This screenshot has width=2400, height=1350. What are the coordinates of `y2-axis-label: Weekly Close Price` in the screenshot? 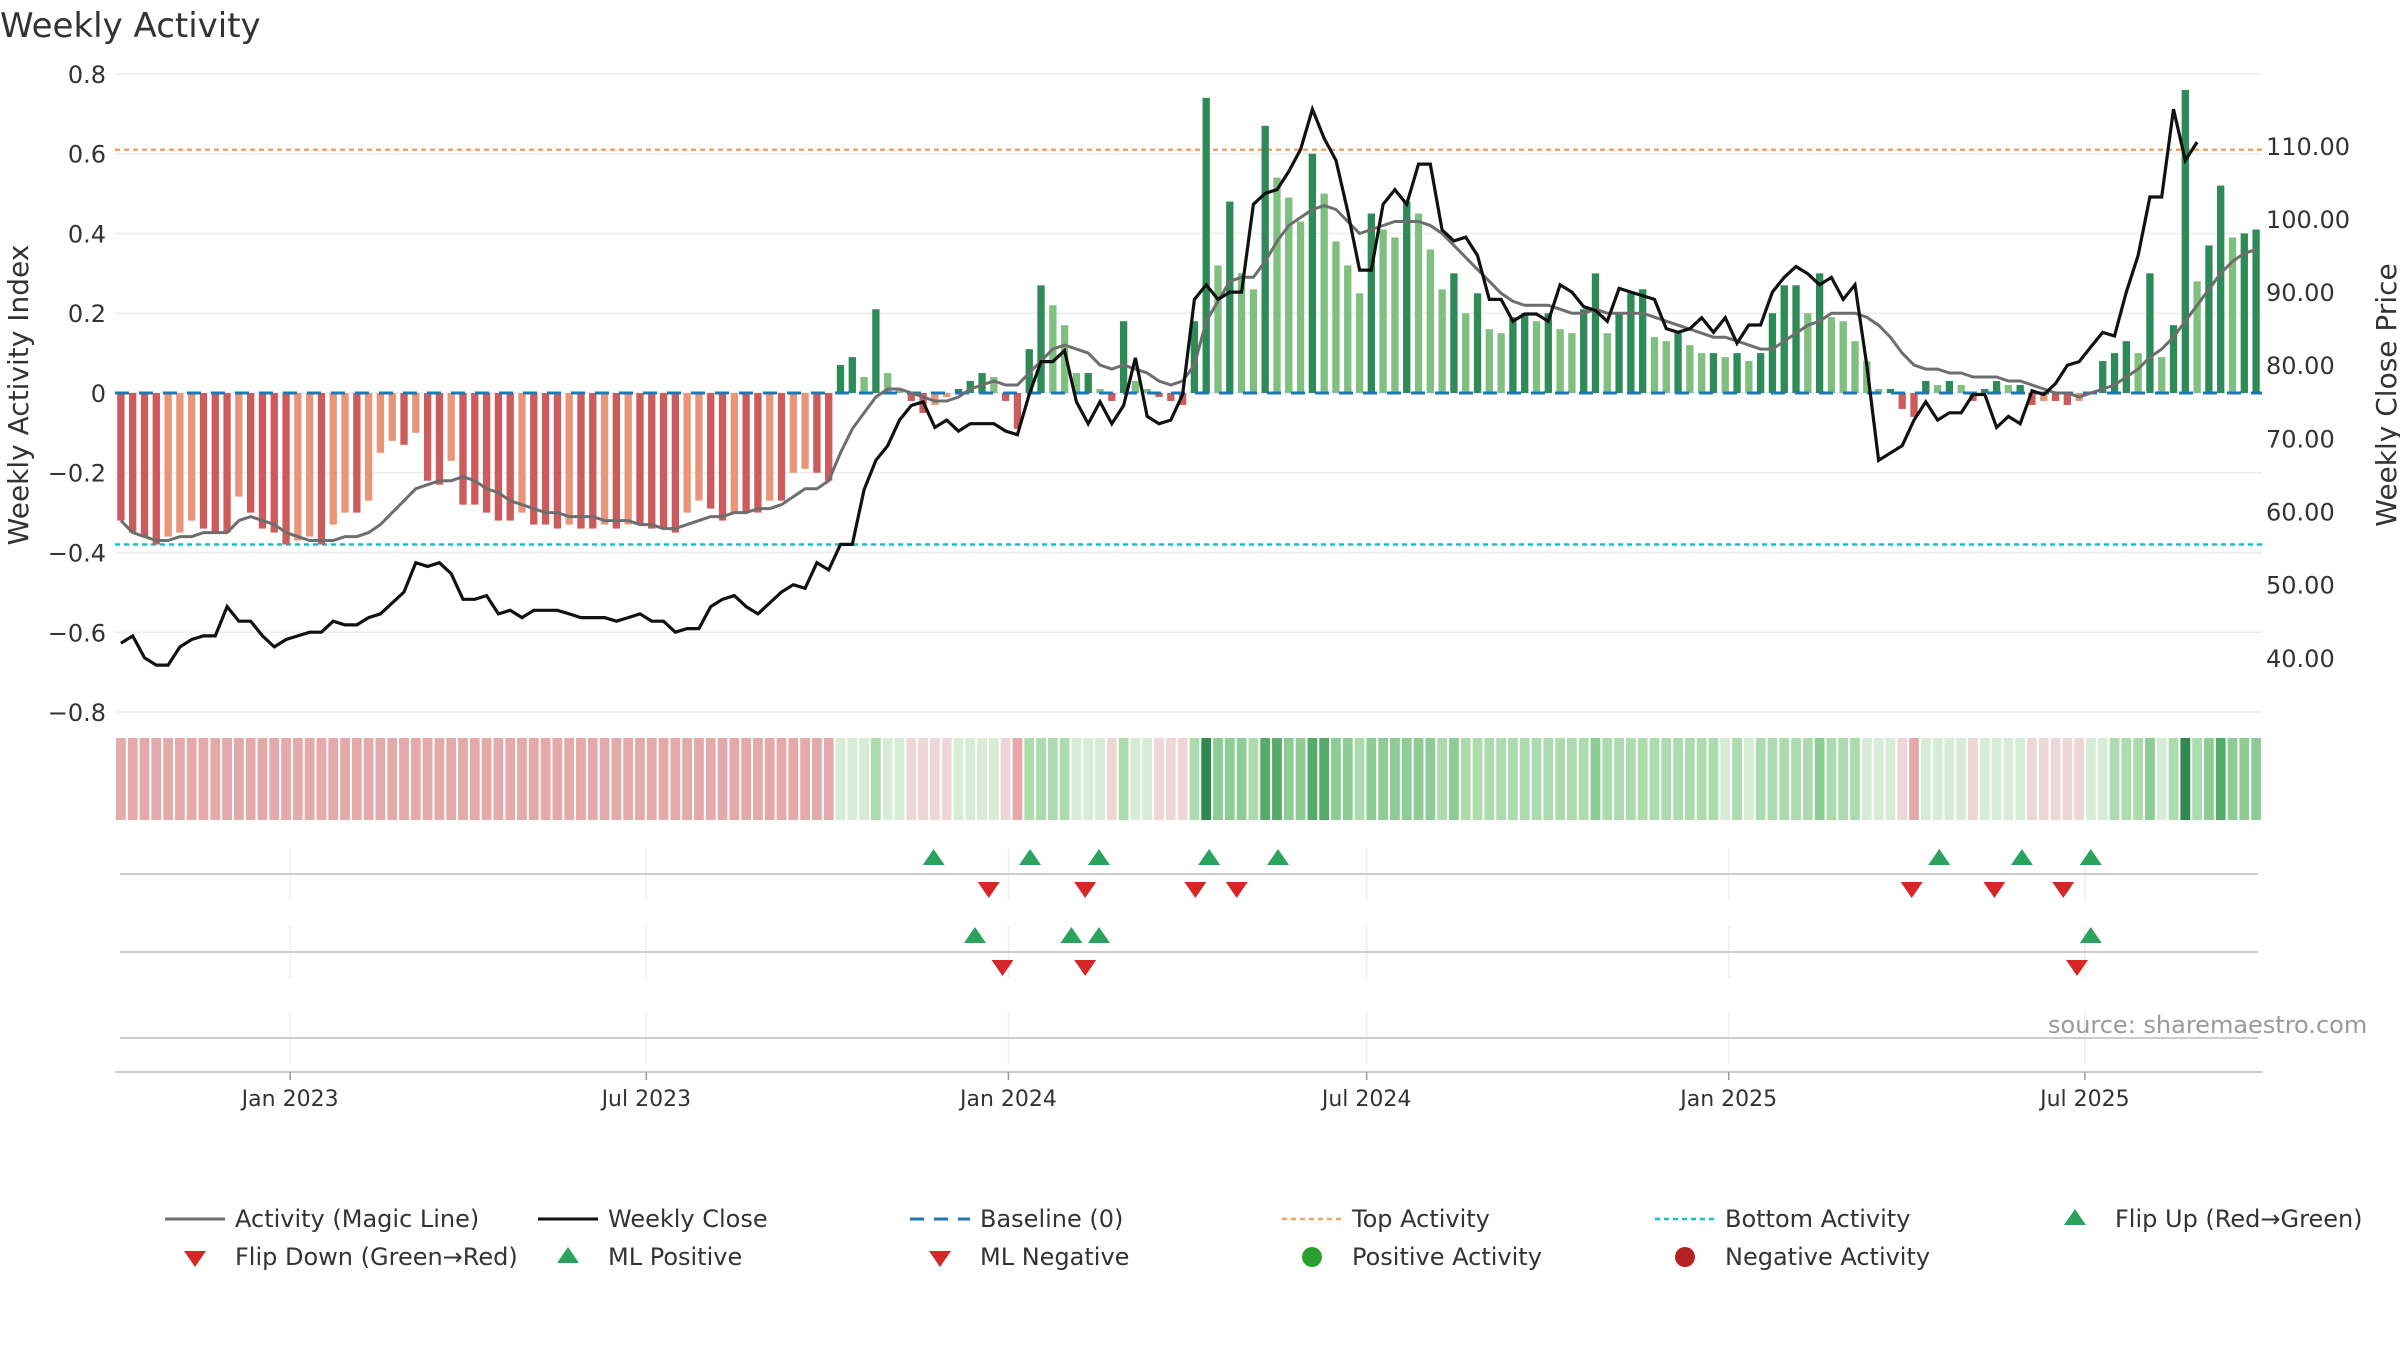 It's located at (2385, 394).